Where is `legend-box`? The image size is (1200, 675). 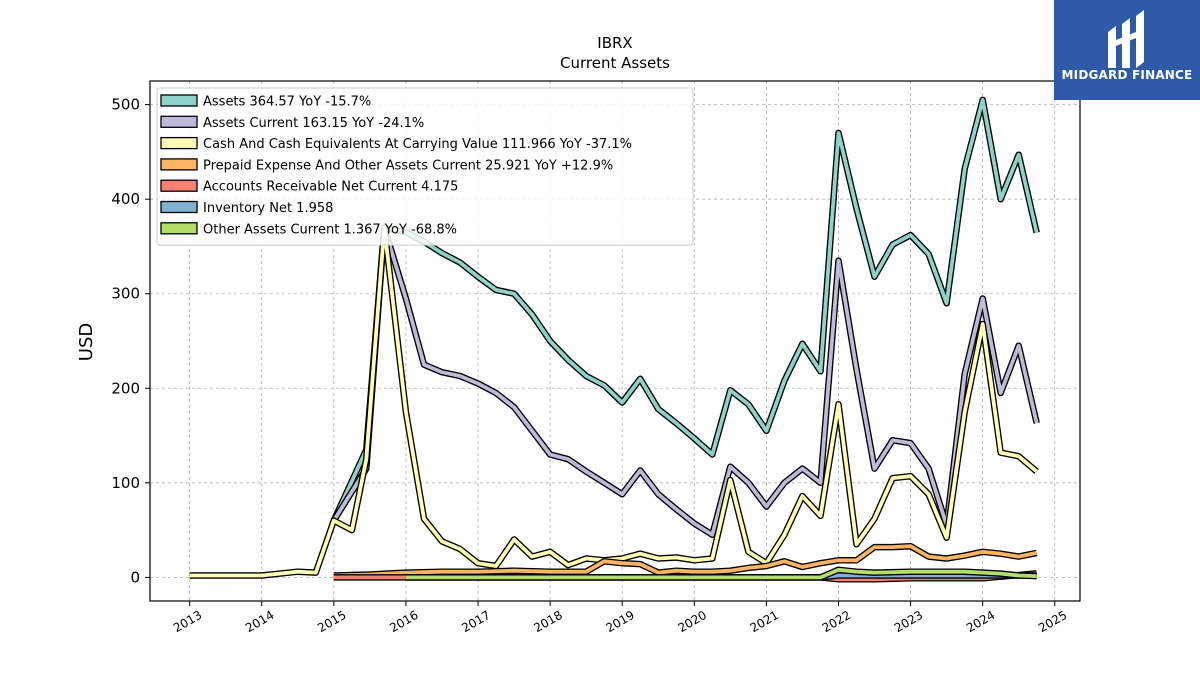 legend-box is located at coordinates (425, 166).